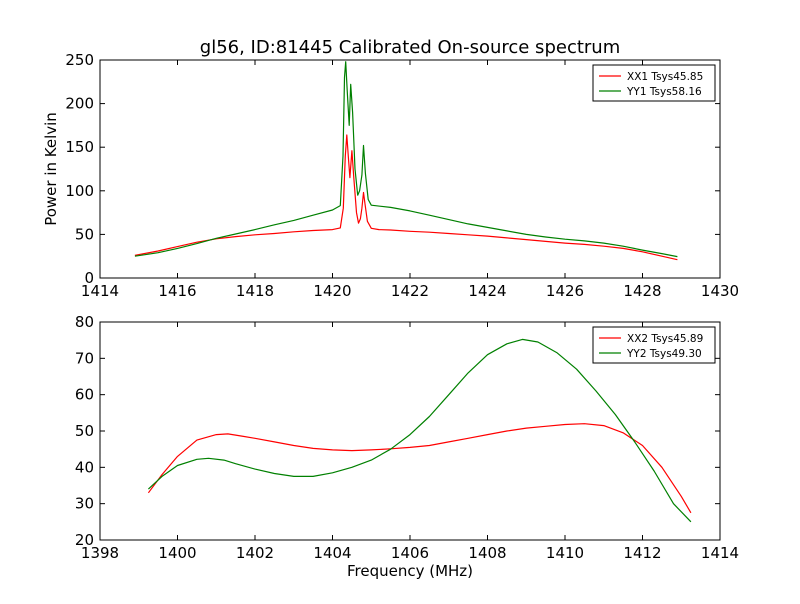 This screenshot has width=800, height=604. What do you see at coordinates (79, 147) in the screenshot?
I see `y-tick-label: 150` at bounding box center [79, 147].